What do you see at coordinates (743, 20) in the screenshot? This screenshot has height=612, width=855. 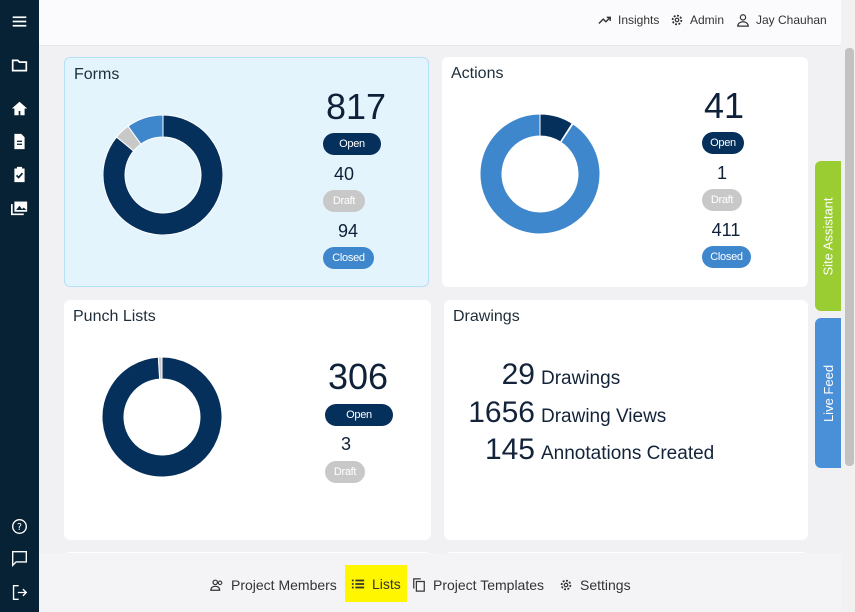 I see `user-icon` at bounding box center [743, 20].